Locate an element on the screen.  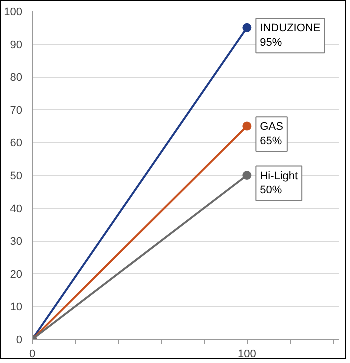
y-tick-label: 0 is located at coordinates (19, 340).